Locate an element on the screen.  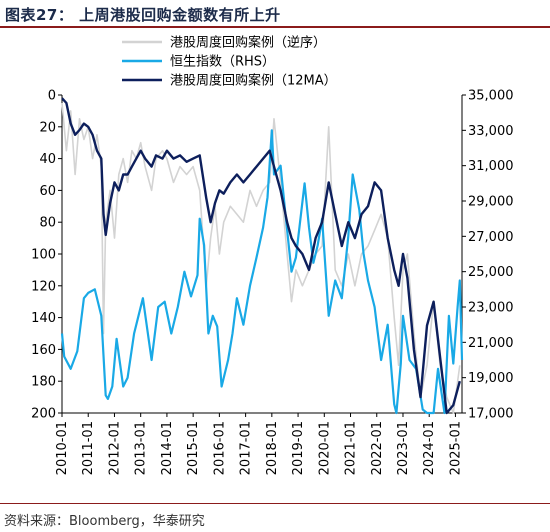
right-tick-label: 29,000 is located at coordinates (491, 202).